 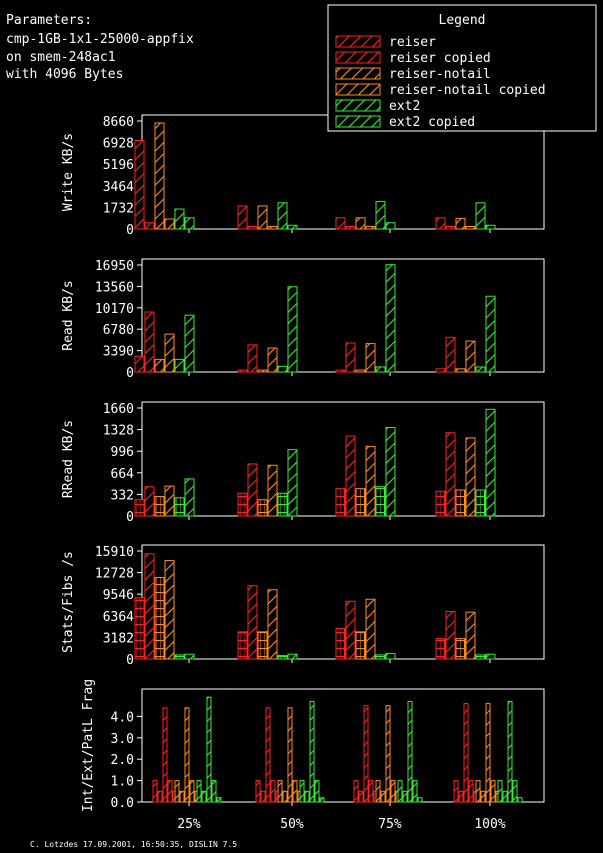 What do you see at coordinates (340, 502) in the screenshot?
I see `bar-p2-s0-c2` at bounding box center [340, 502].